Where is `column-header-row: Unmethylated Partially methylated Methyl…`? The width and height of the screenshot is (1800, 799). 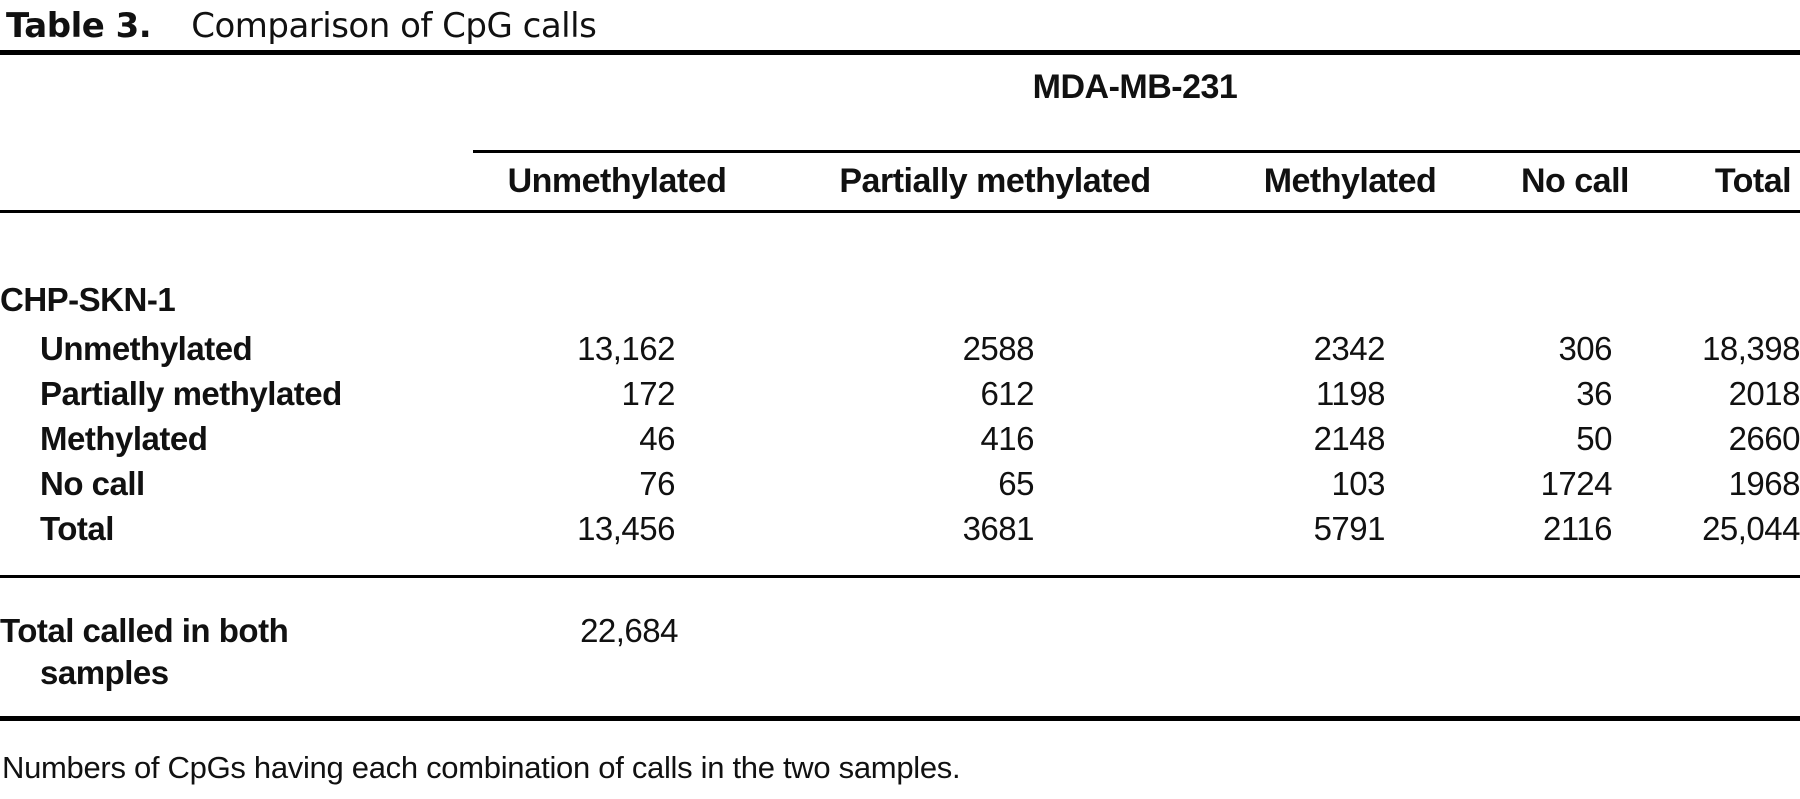
column-header-row: Unmethylated Partially methylated Methyl… is located at coordinates (900, 181).